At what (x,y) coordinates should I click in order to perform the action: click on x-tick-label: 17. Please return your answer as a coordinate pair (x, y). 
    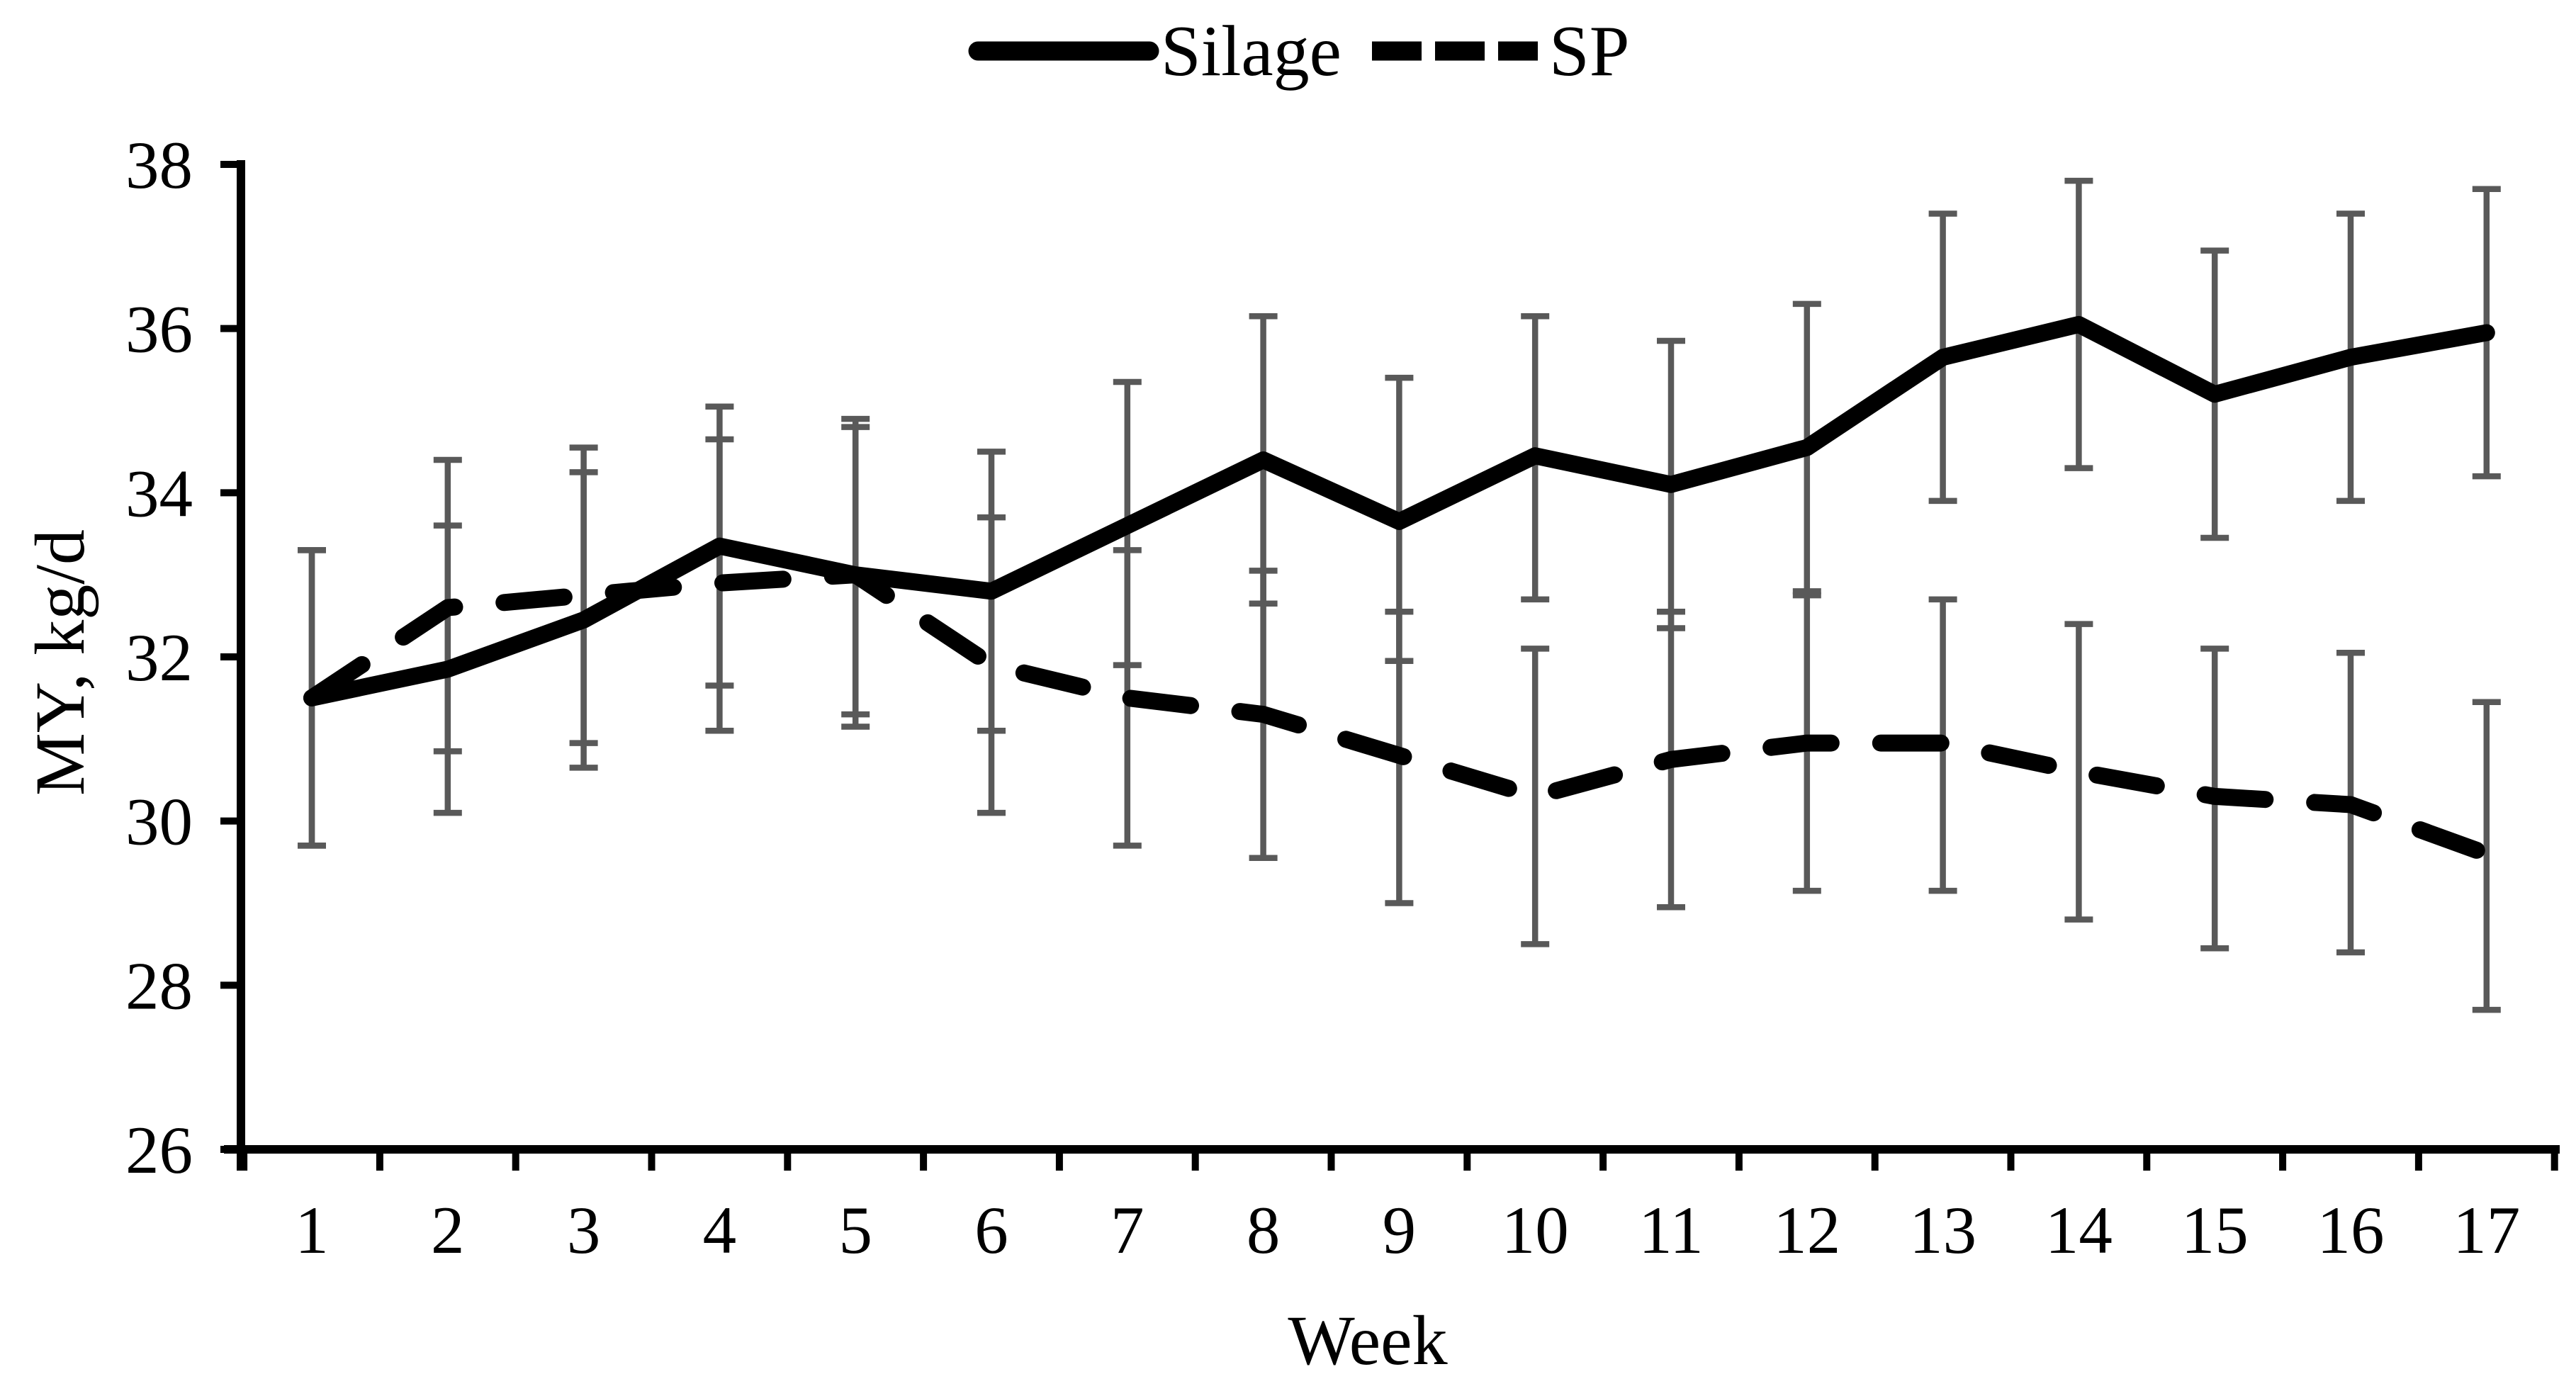
    Looking at the image, I should click on (2486, 1230).